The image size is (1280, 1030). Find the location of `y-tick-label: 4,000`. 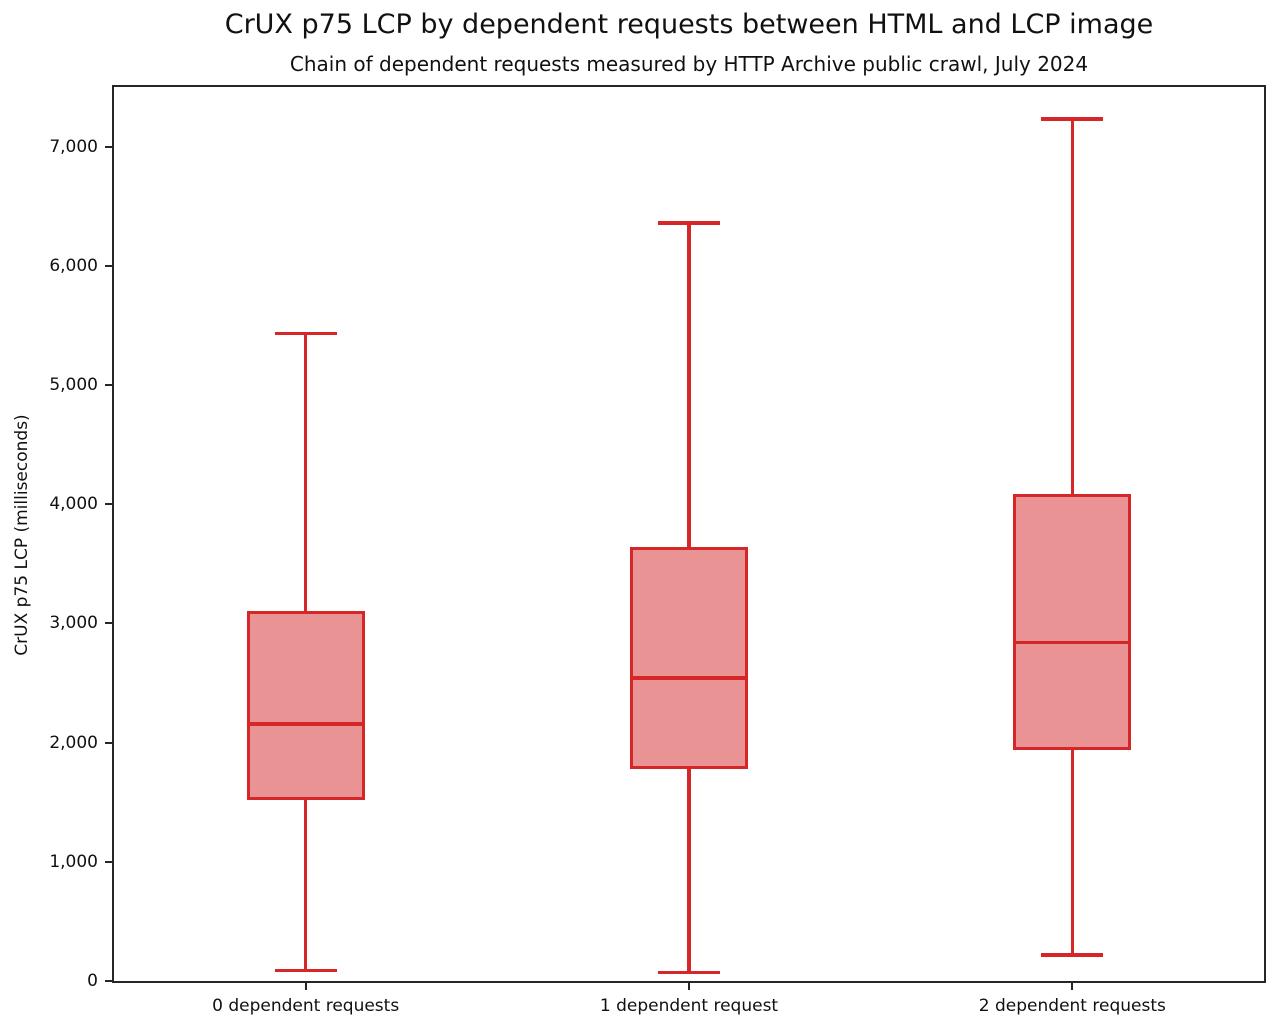

y-tick-label: 4,000 is located at coordinates (73, 504).